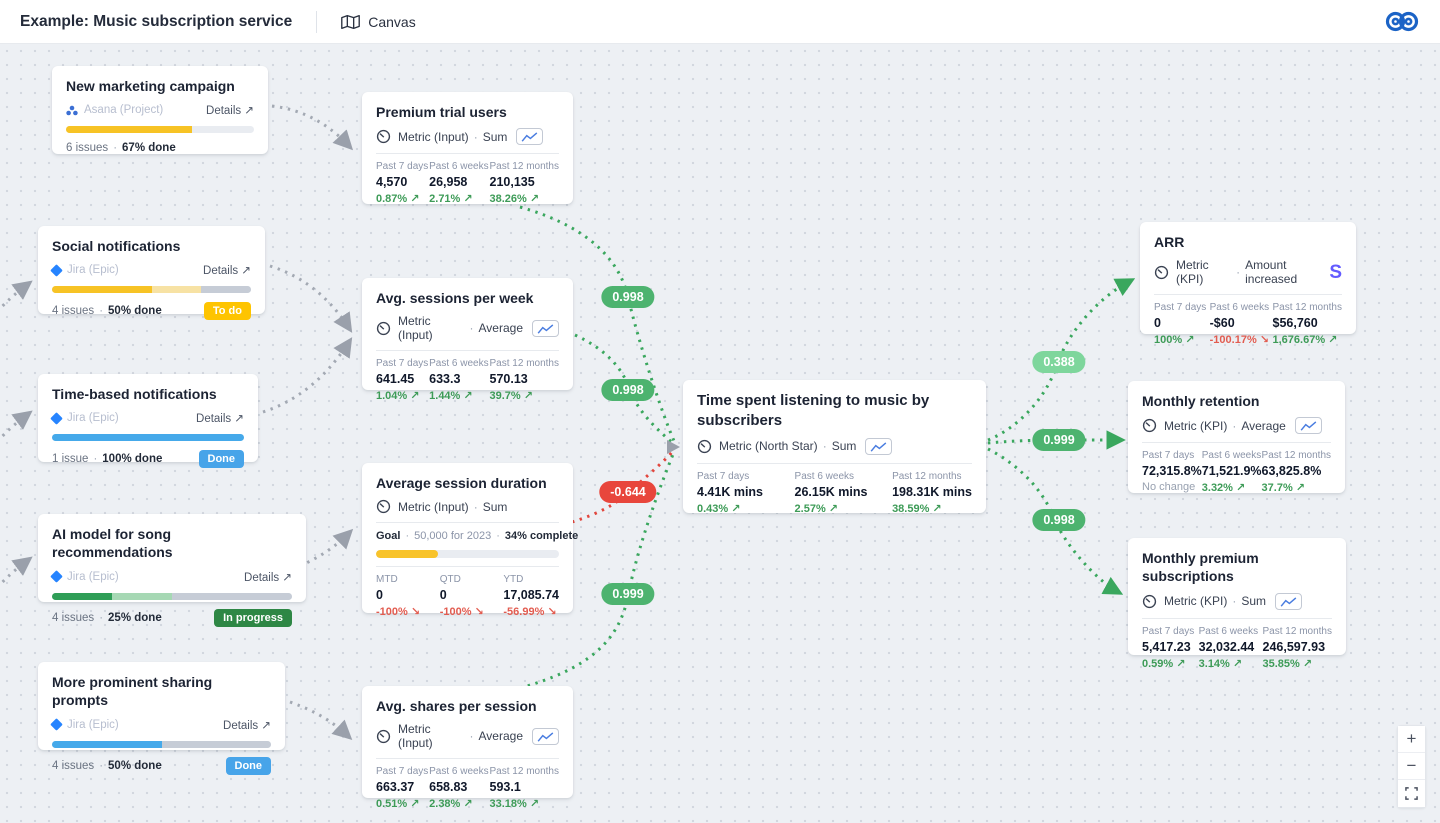 This screenshot has width=1440, height=823. I want to click on status-badge: In progress, so click(253, 617).